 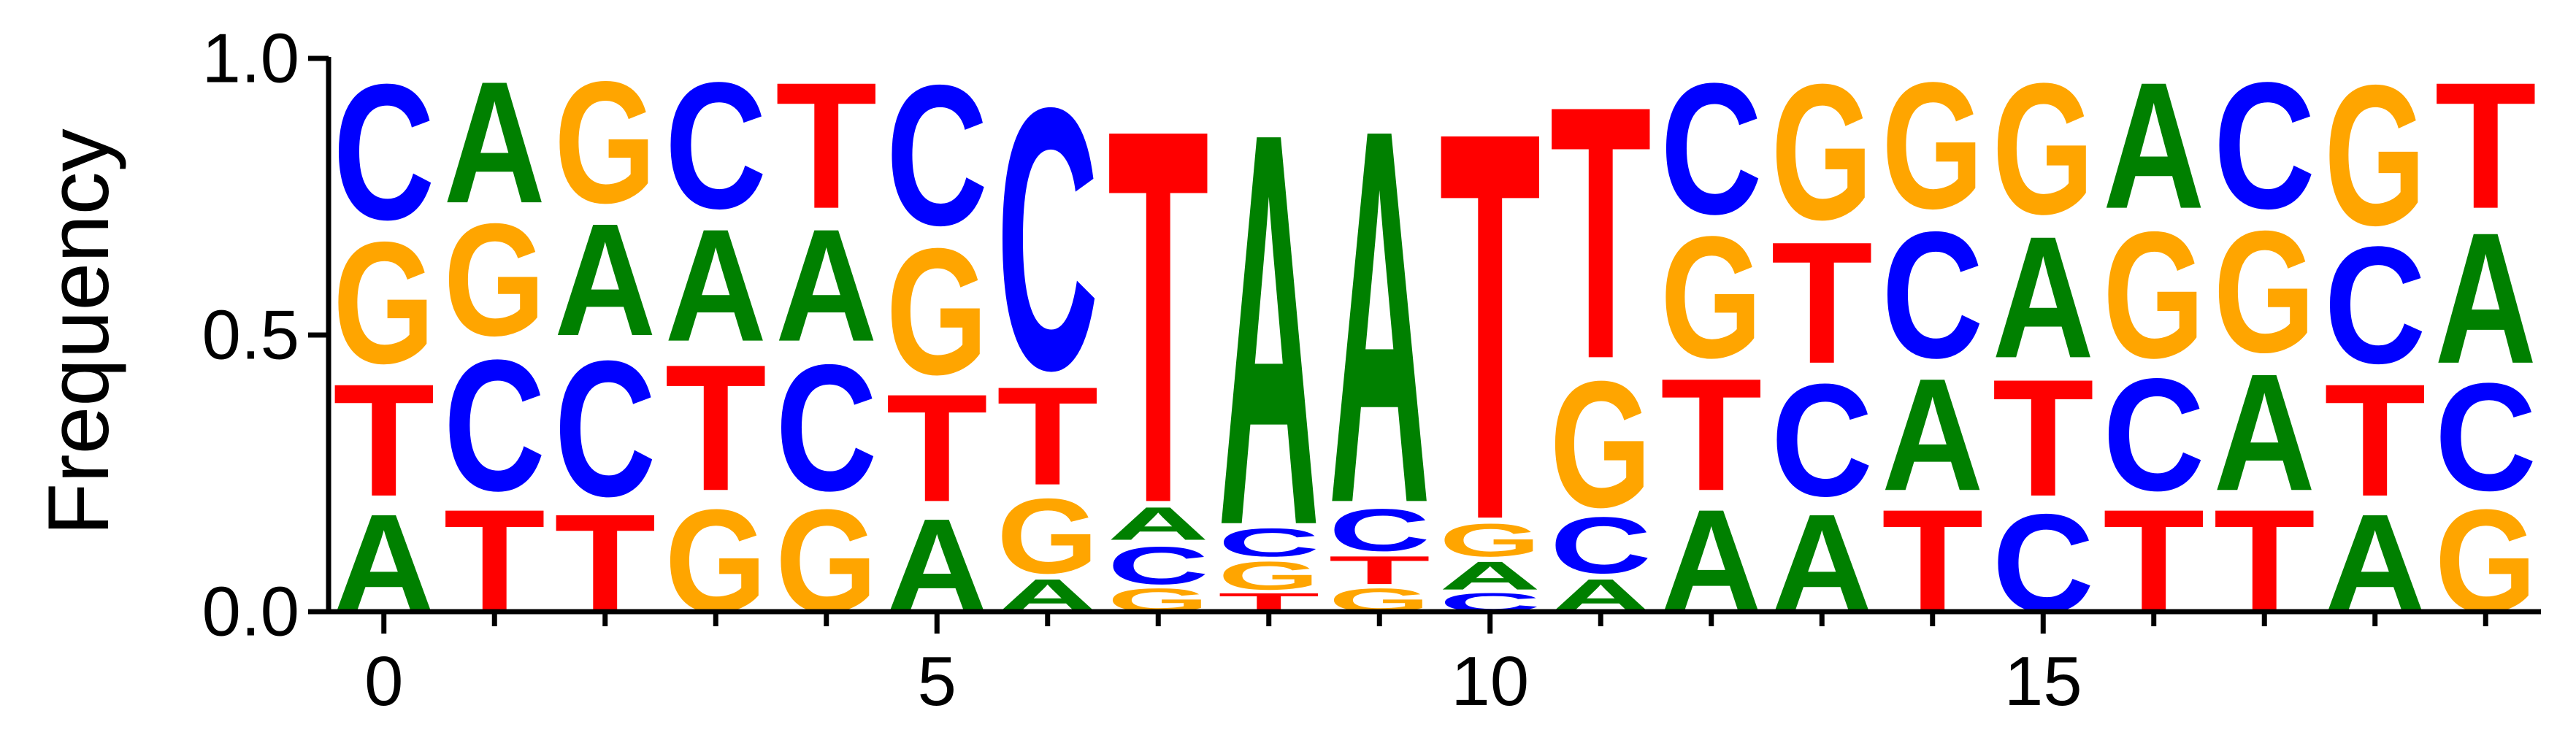 What do you see at coordinates (2043, 681) in the screenshot?
I see `x-tick-label: 15` at bounding box center [2043, 681].